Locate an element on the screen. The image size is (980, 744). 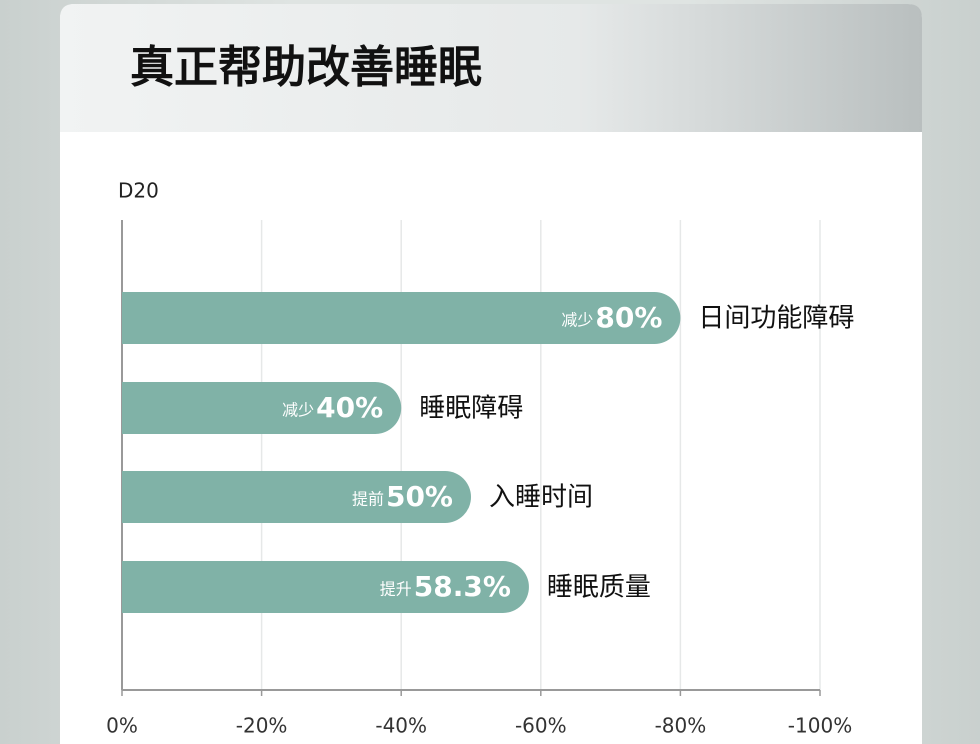
x-tick-label: 0% is located at coordinates (122, 726).